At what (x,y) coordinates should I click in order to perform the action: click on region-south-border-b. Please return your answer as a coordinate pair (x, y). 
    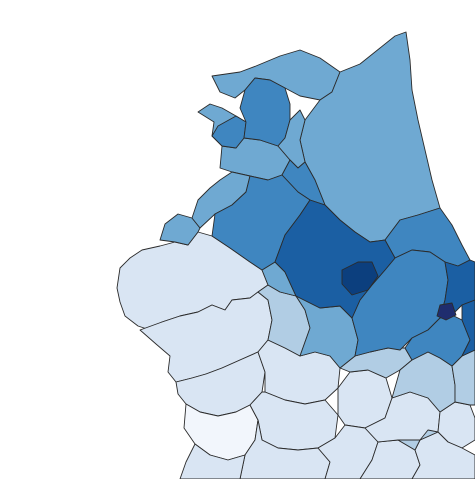
    Looking at the image, I should click on (212, 461).